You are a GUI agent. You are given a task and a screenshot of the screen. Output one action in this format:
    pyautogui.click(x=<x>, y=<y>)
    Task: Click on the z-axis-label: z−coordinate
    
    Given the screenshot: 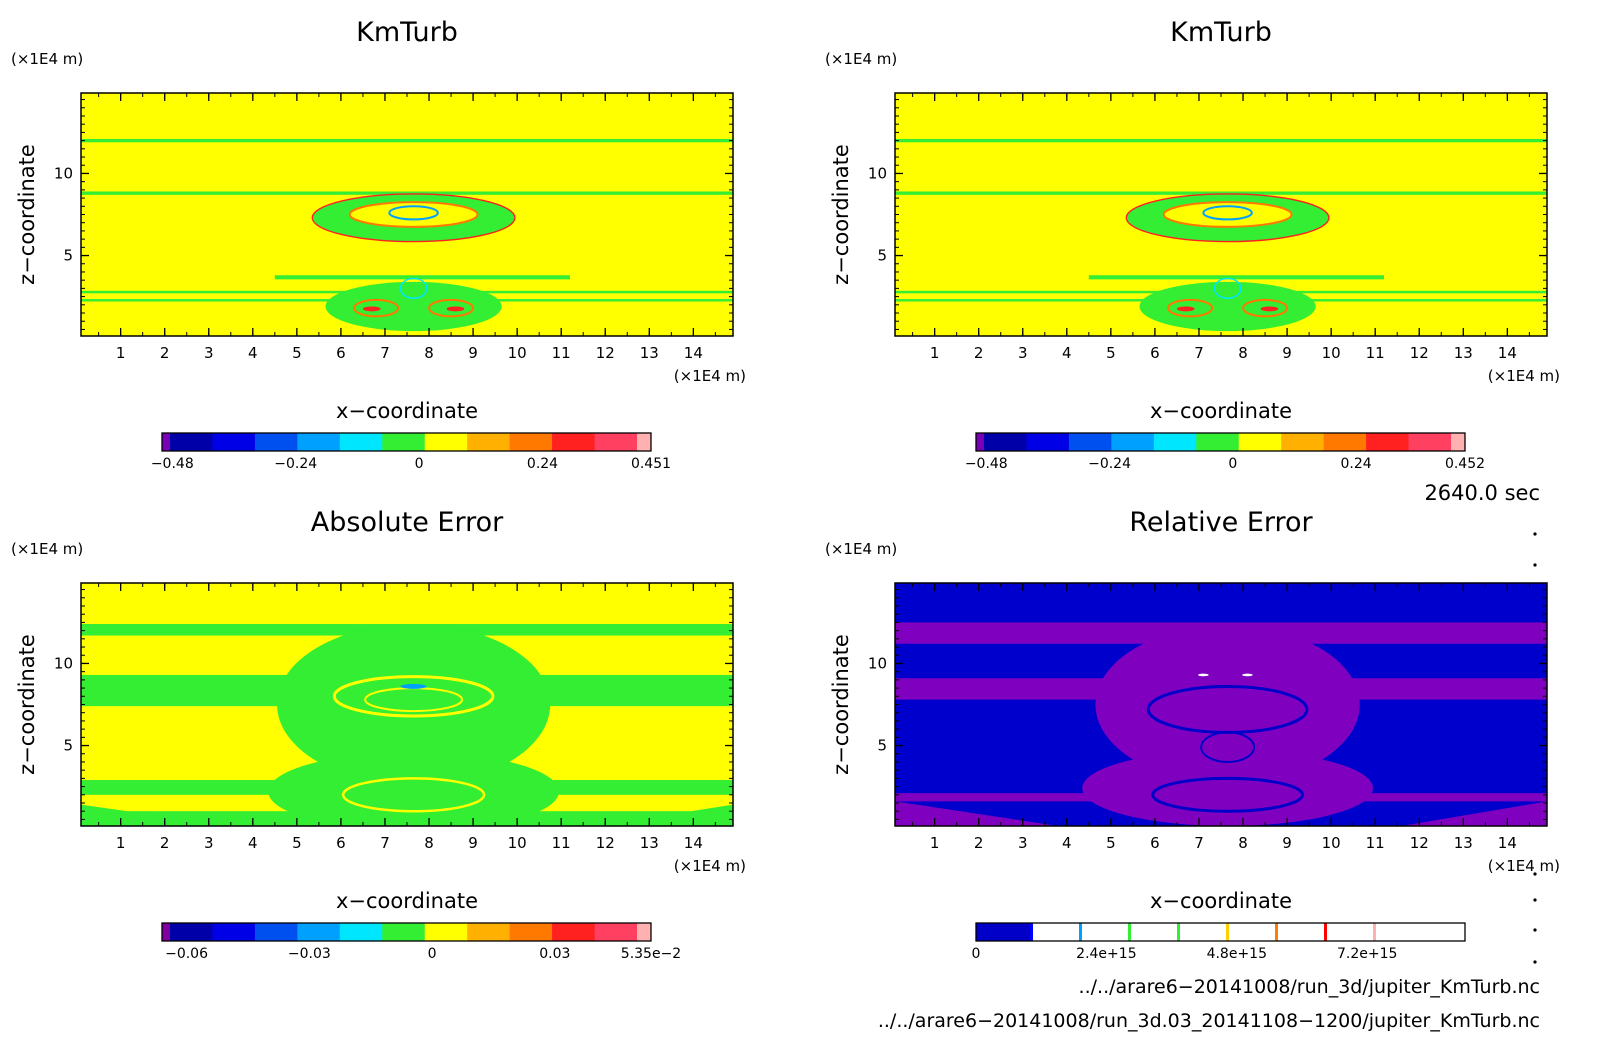 What is the action you would take?
    pyautogui.click(x=841, y=214)
    